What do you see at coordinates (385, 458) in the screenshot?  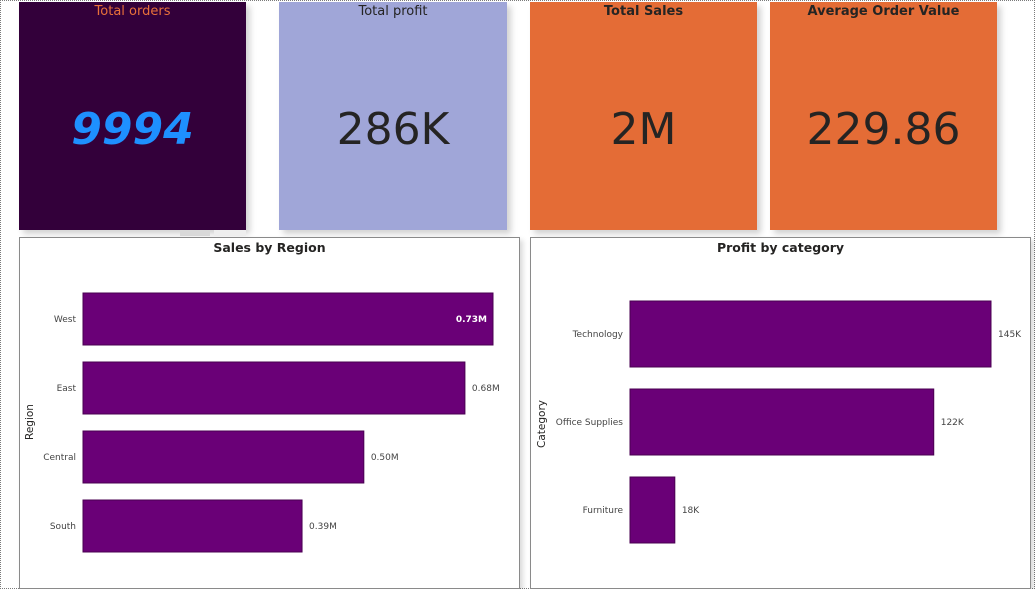 I see `data-label: 0.50M` at bounding box center [385, 458].